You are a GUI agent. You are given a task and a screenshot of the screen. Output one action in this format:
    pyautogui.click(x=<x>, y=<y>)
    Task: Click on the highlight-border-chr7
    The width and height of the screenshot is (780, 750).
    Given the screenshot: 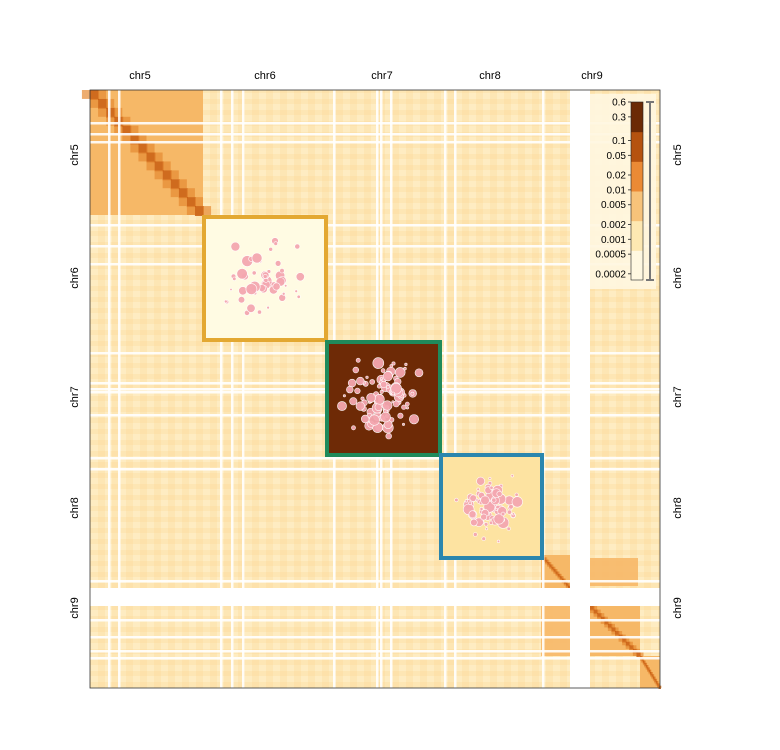 What is the action you would take?
    pyautogui.click(x=383, y=398)
    